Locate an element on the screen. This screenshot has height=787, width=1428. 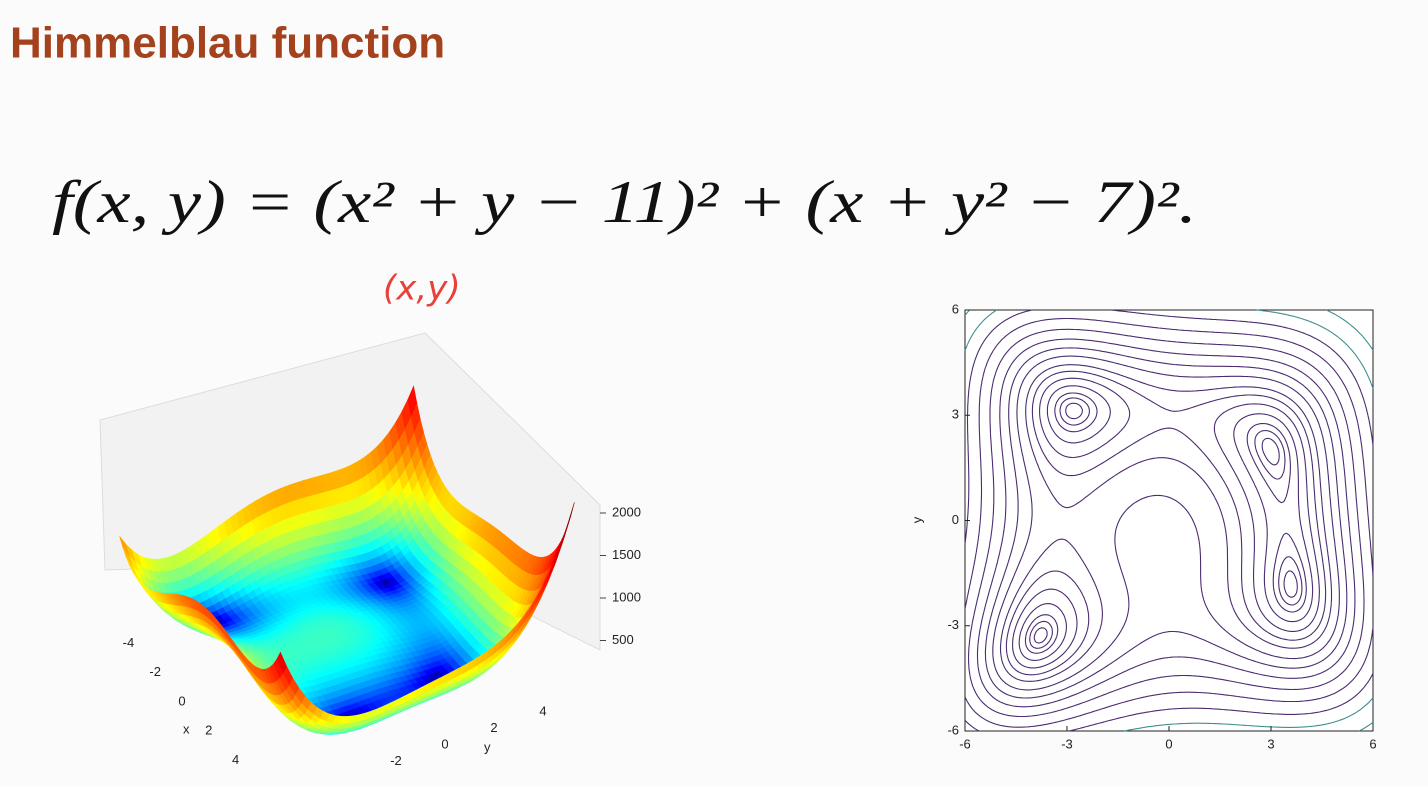
x-tick-label: -4 is located at coordinates (129, 642).